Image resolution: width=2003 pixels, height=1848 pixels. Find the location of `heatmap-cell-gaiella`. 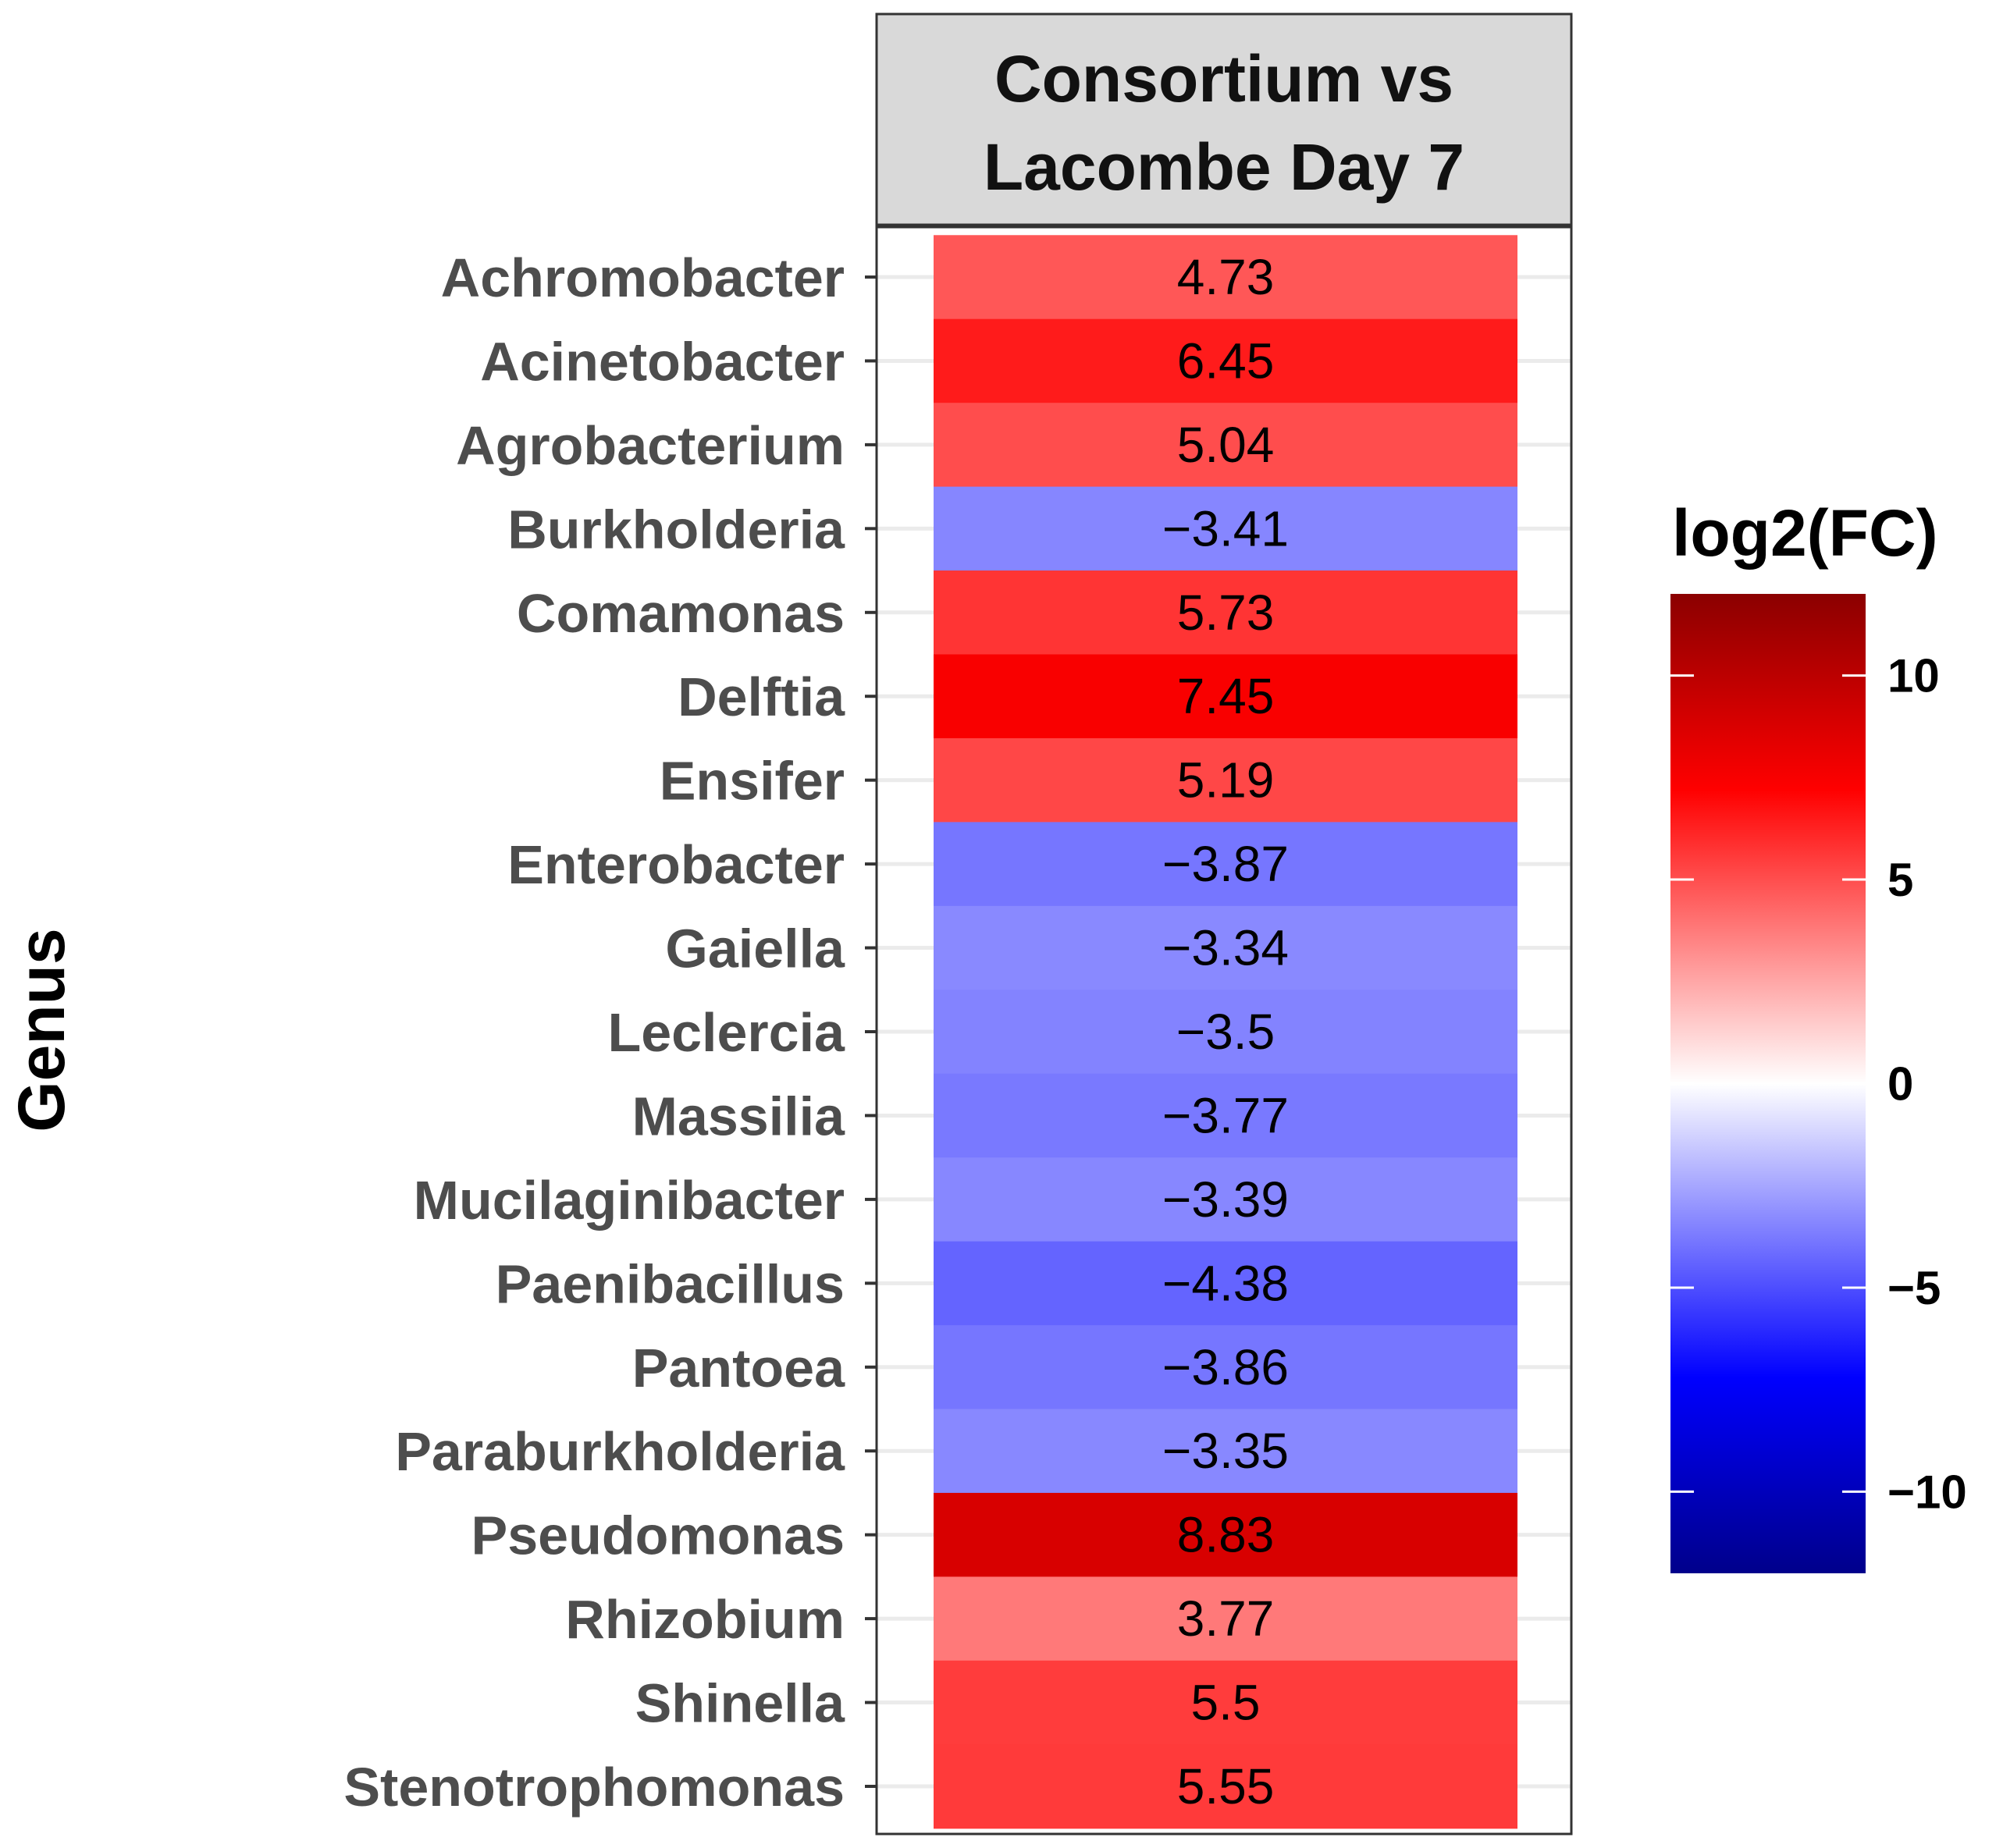

heatmap-cell-gaiella is located at coordinates (1225, 947).